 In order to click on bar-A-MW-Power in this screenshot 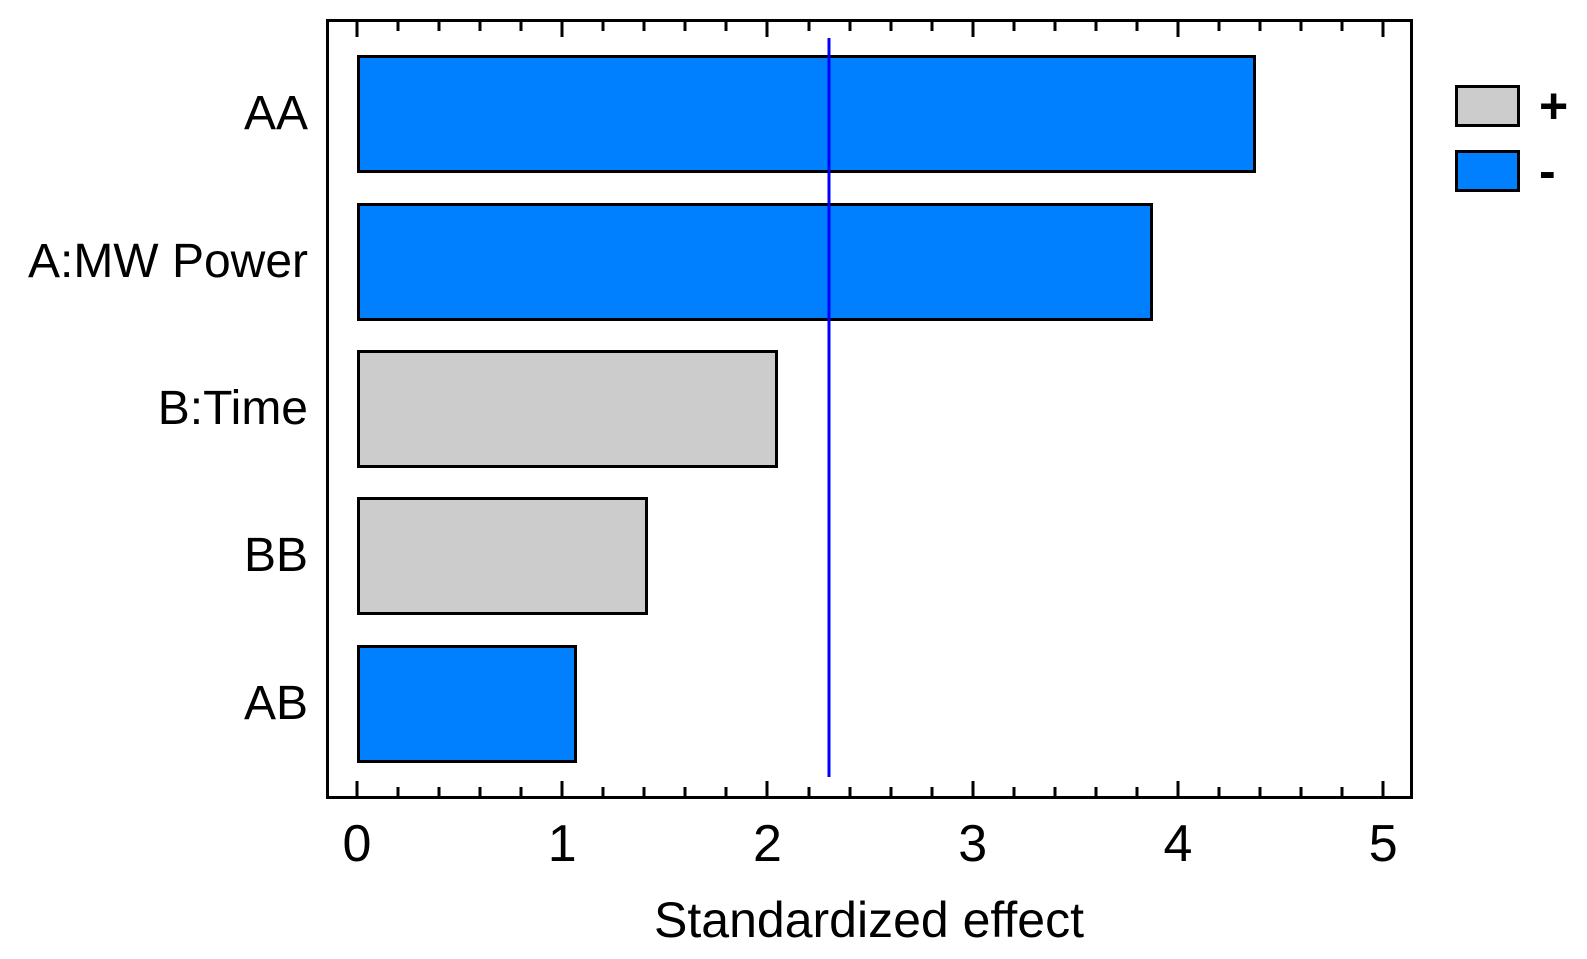, I will do `click(755, 261)`.